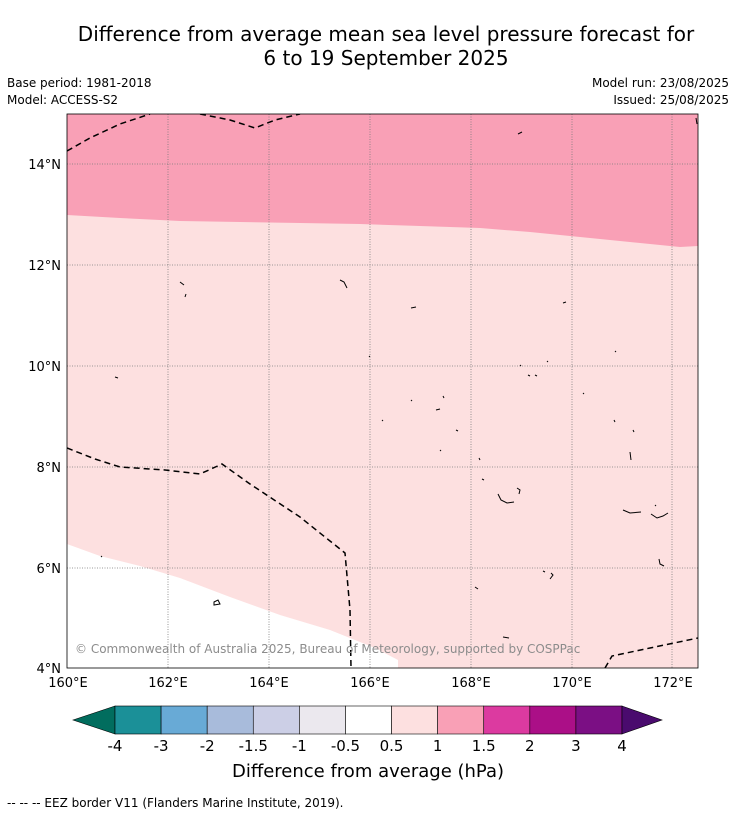 This screenshot has width=736, height=816. Describe the element at coordinates (44, 367) in the screenshot. I see `lat-label-10n: 10°N` at that location.